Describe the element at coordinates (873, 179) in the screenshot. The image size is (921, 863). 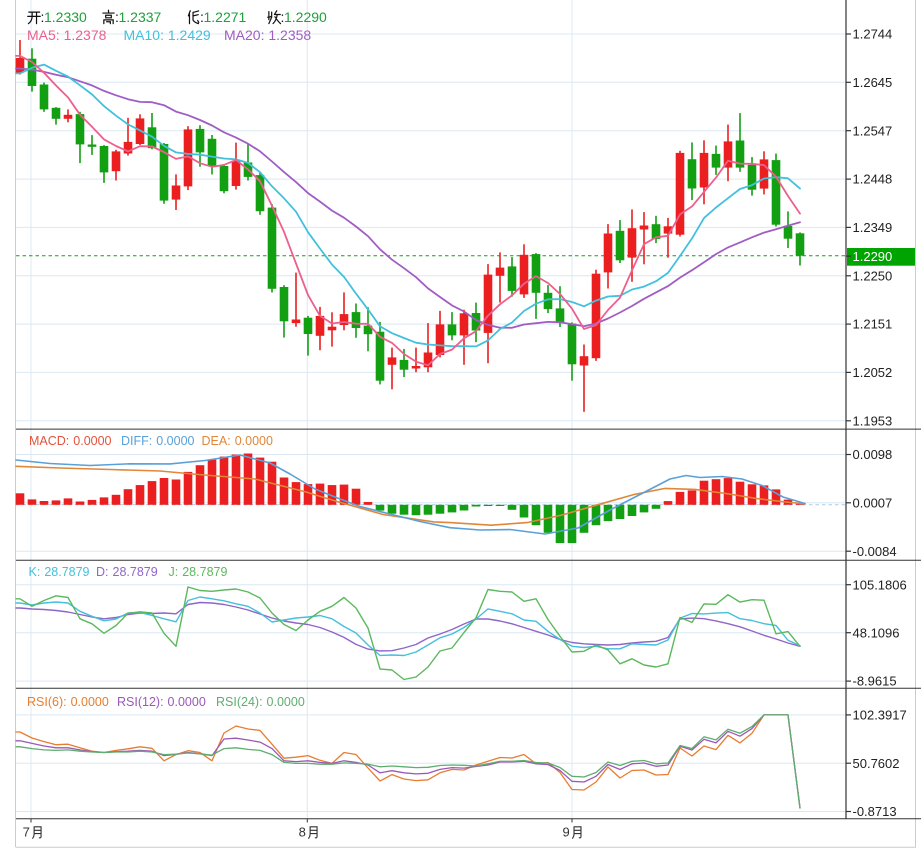
I see `svg-text: 1.2448` at that location.